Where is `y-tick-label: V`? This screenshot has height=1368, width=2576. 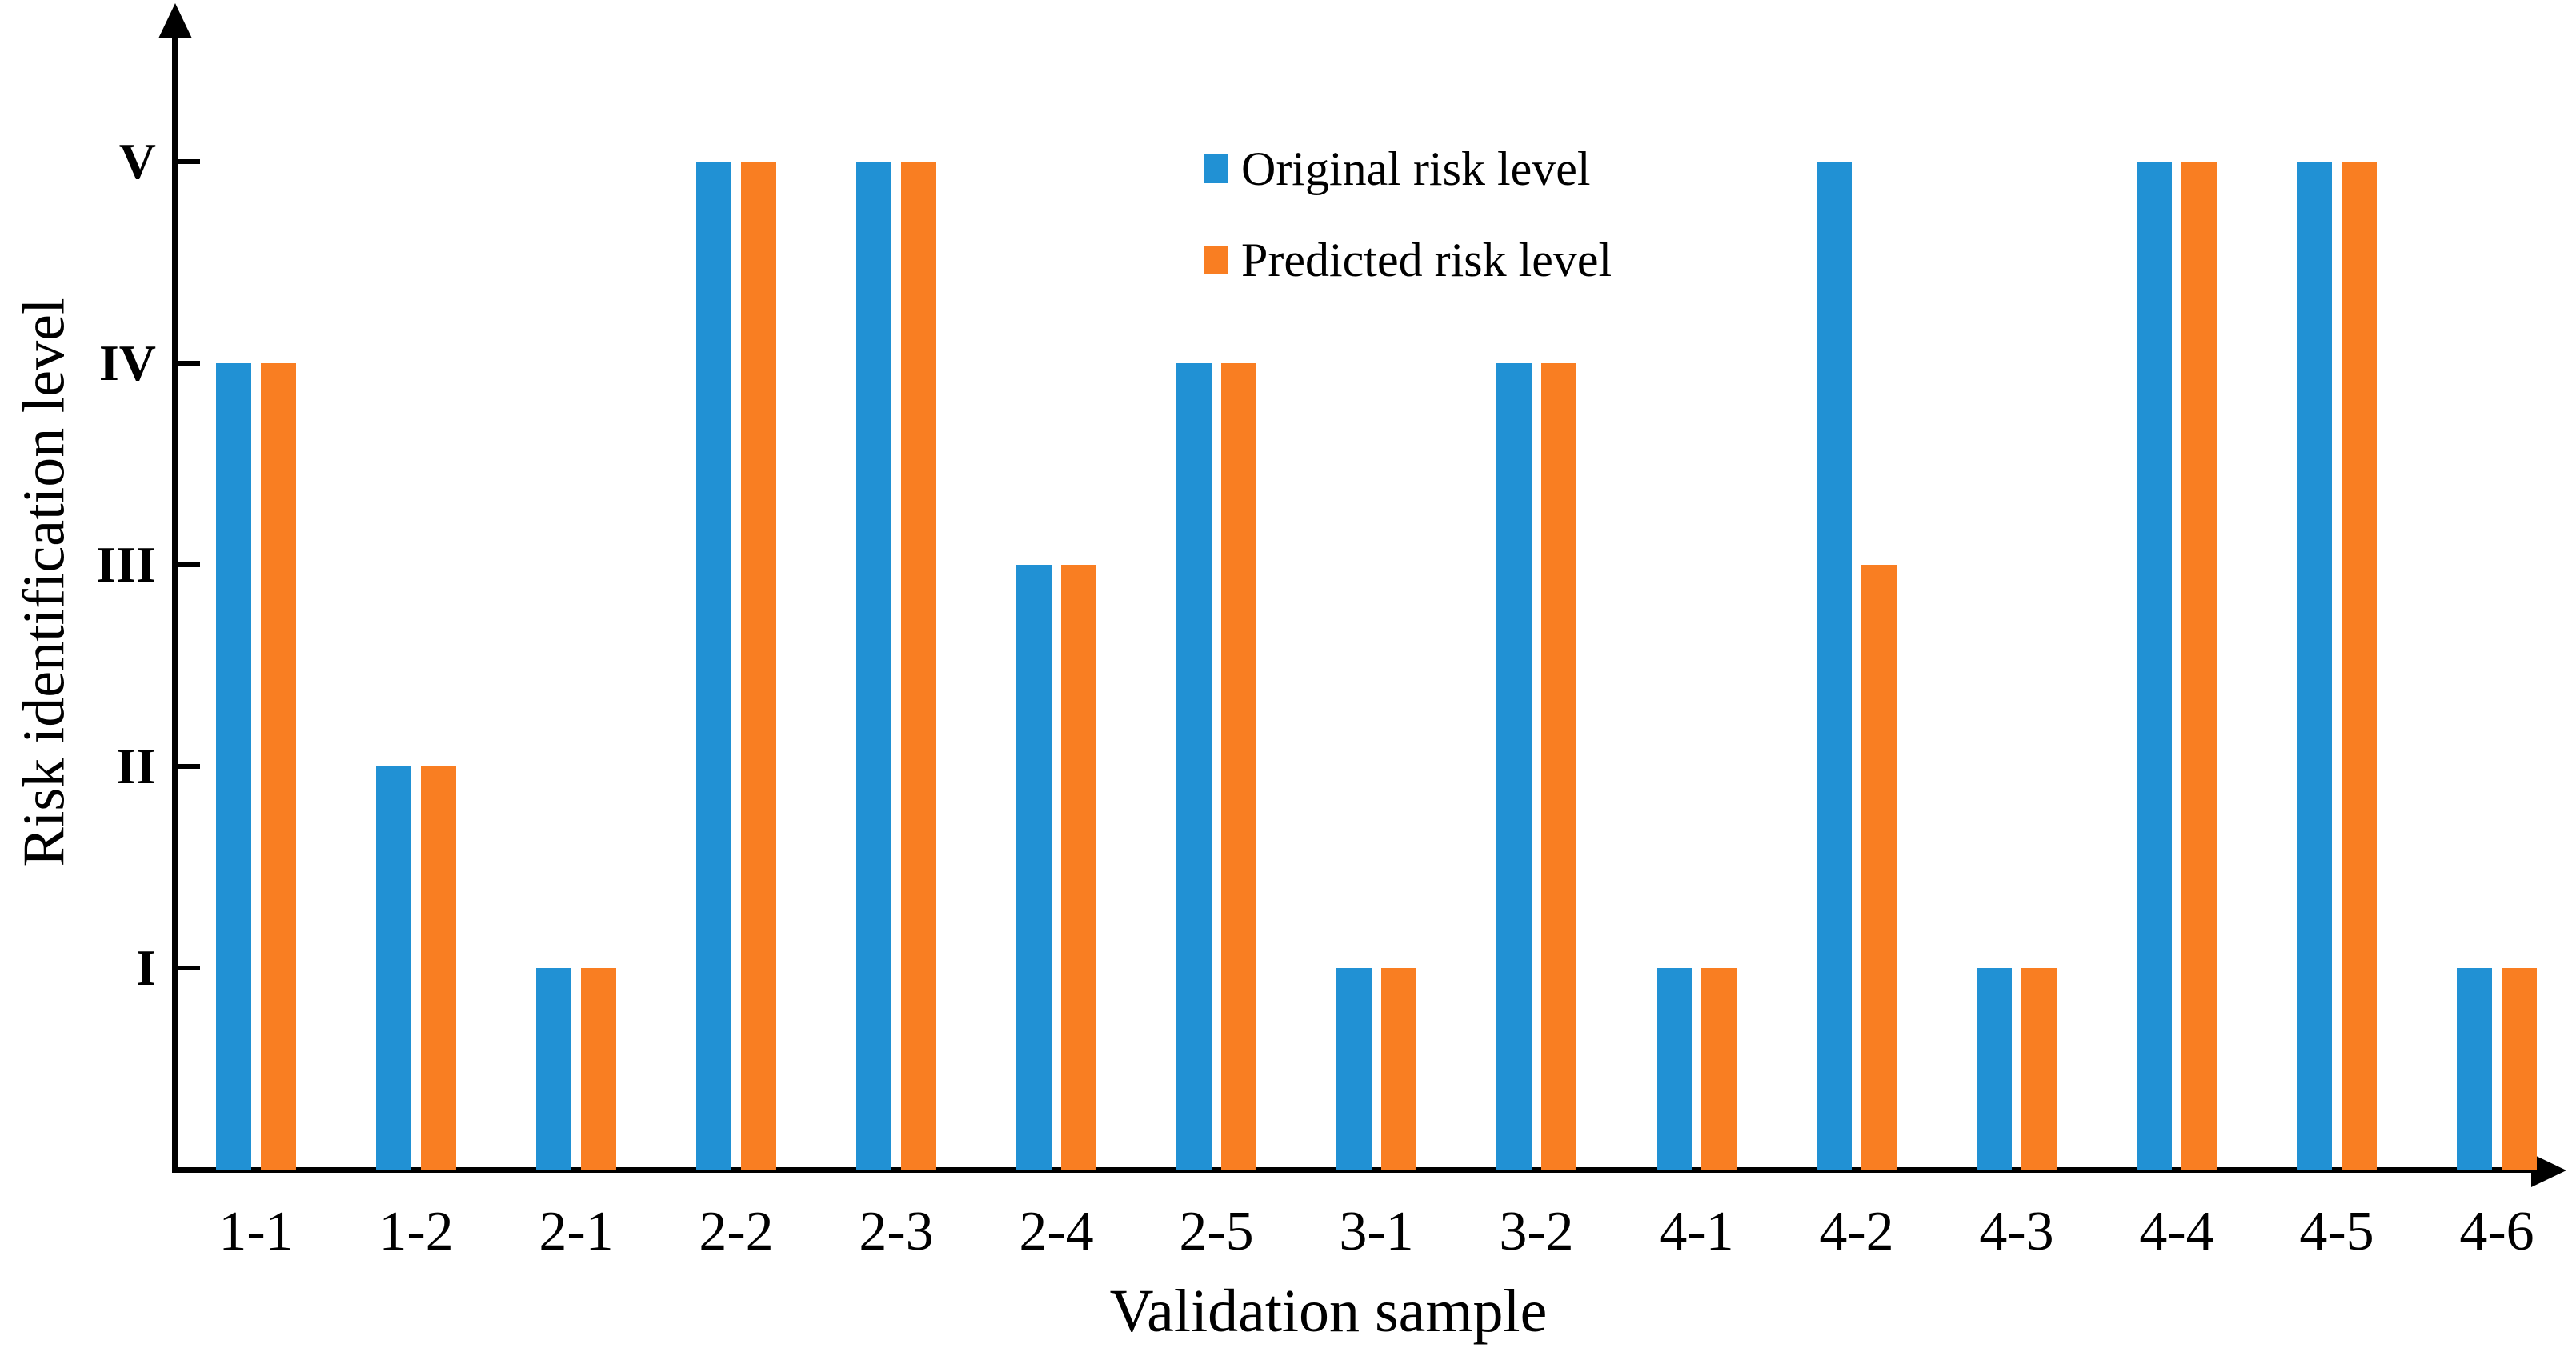 y-tick-label: V is located at coordinates (137, 161).